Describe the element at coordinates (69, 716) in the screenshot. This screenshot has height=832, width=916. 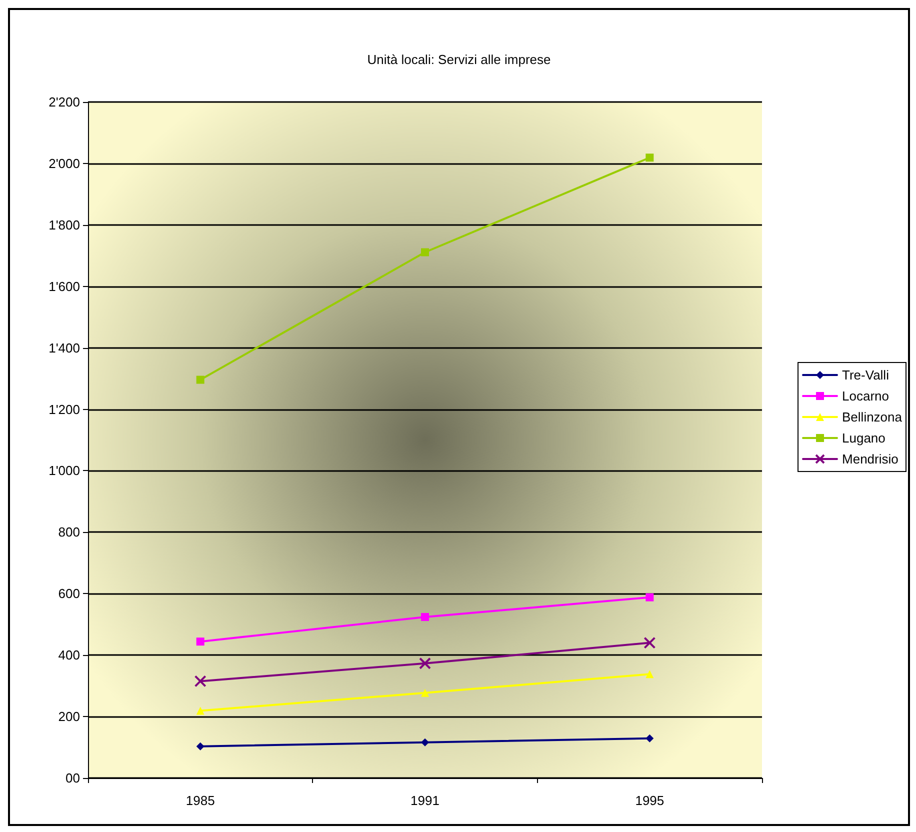
I see `y-tick-label: 200` at that location.